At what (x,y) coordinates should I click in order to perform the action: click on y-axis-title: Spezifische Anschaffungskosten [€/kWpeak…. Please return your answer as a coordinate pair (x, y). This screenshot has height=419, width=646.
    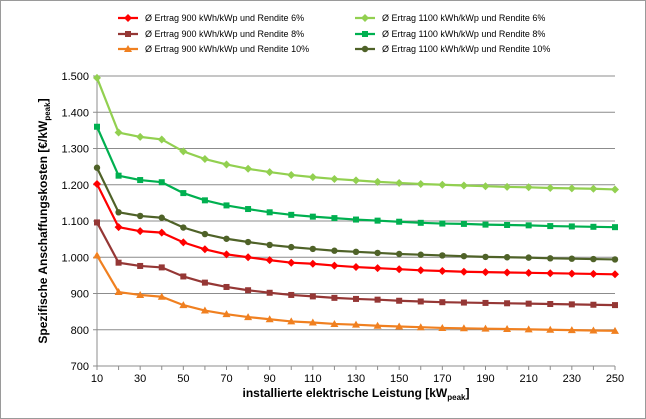
    Looking at the image, I should click on (44, 220).